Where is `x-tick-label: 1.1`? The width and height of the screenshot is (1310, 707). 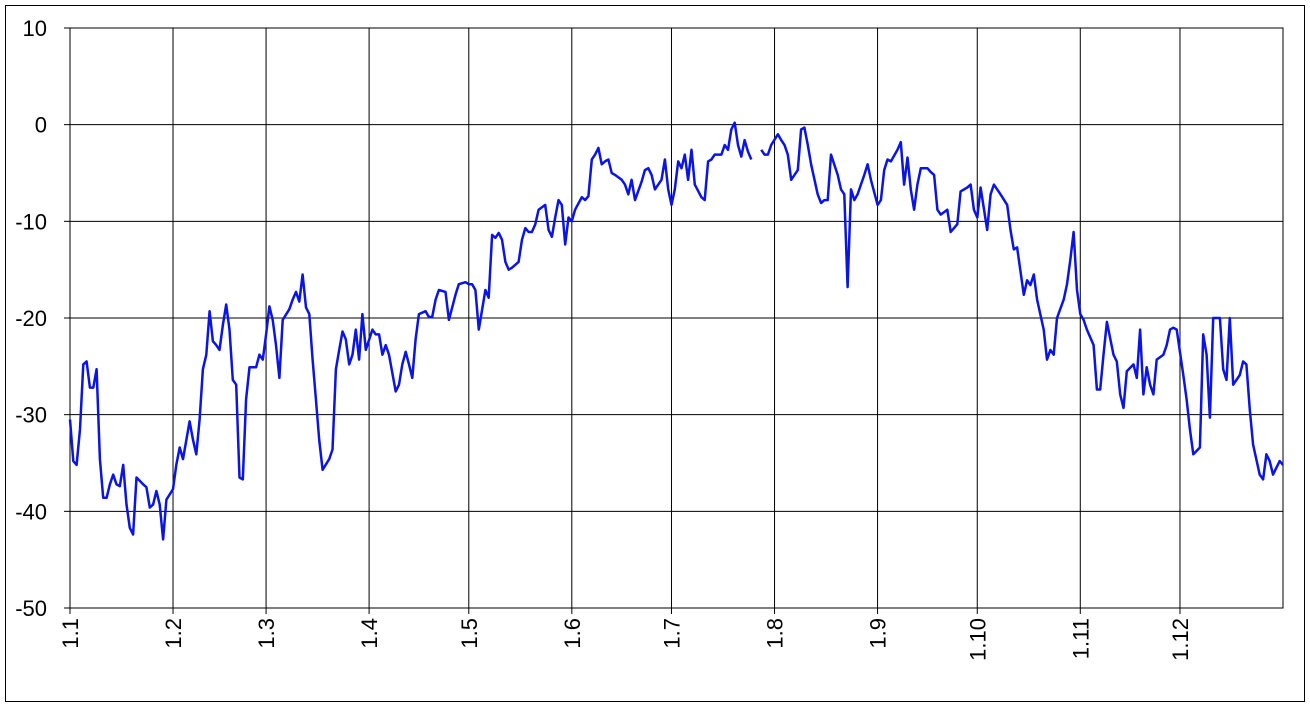
x-tick-label: 1.1 is located at coordinates (70, 633).